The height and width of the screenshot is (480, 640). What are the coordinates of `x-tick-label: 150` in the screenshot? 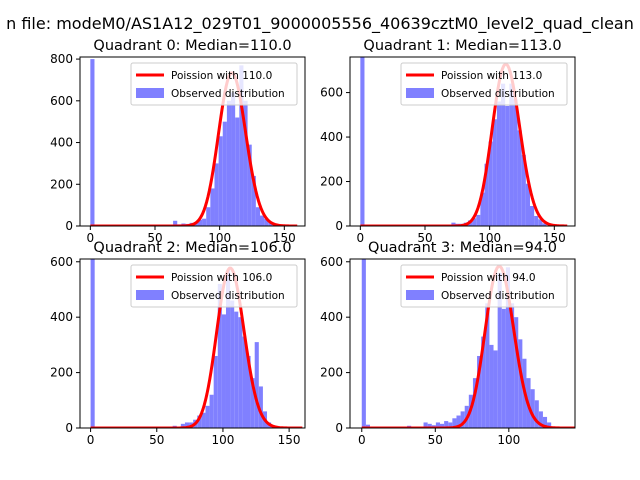 It's located at (284, 238).